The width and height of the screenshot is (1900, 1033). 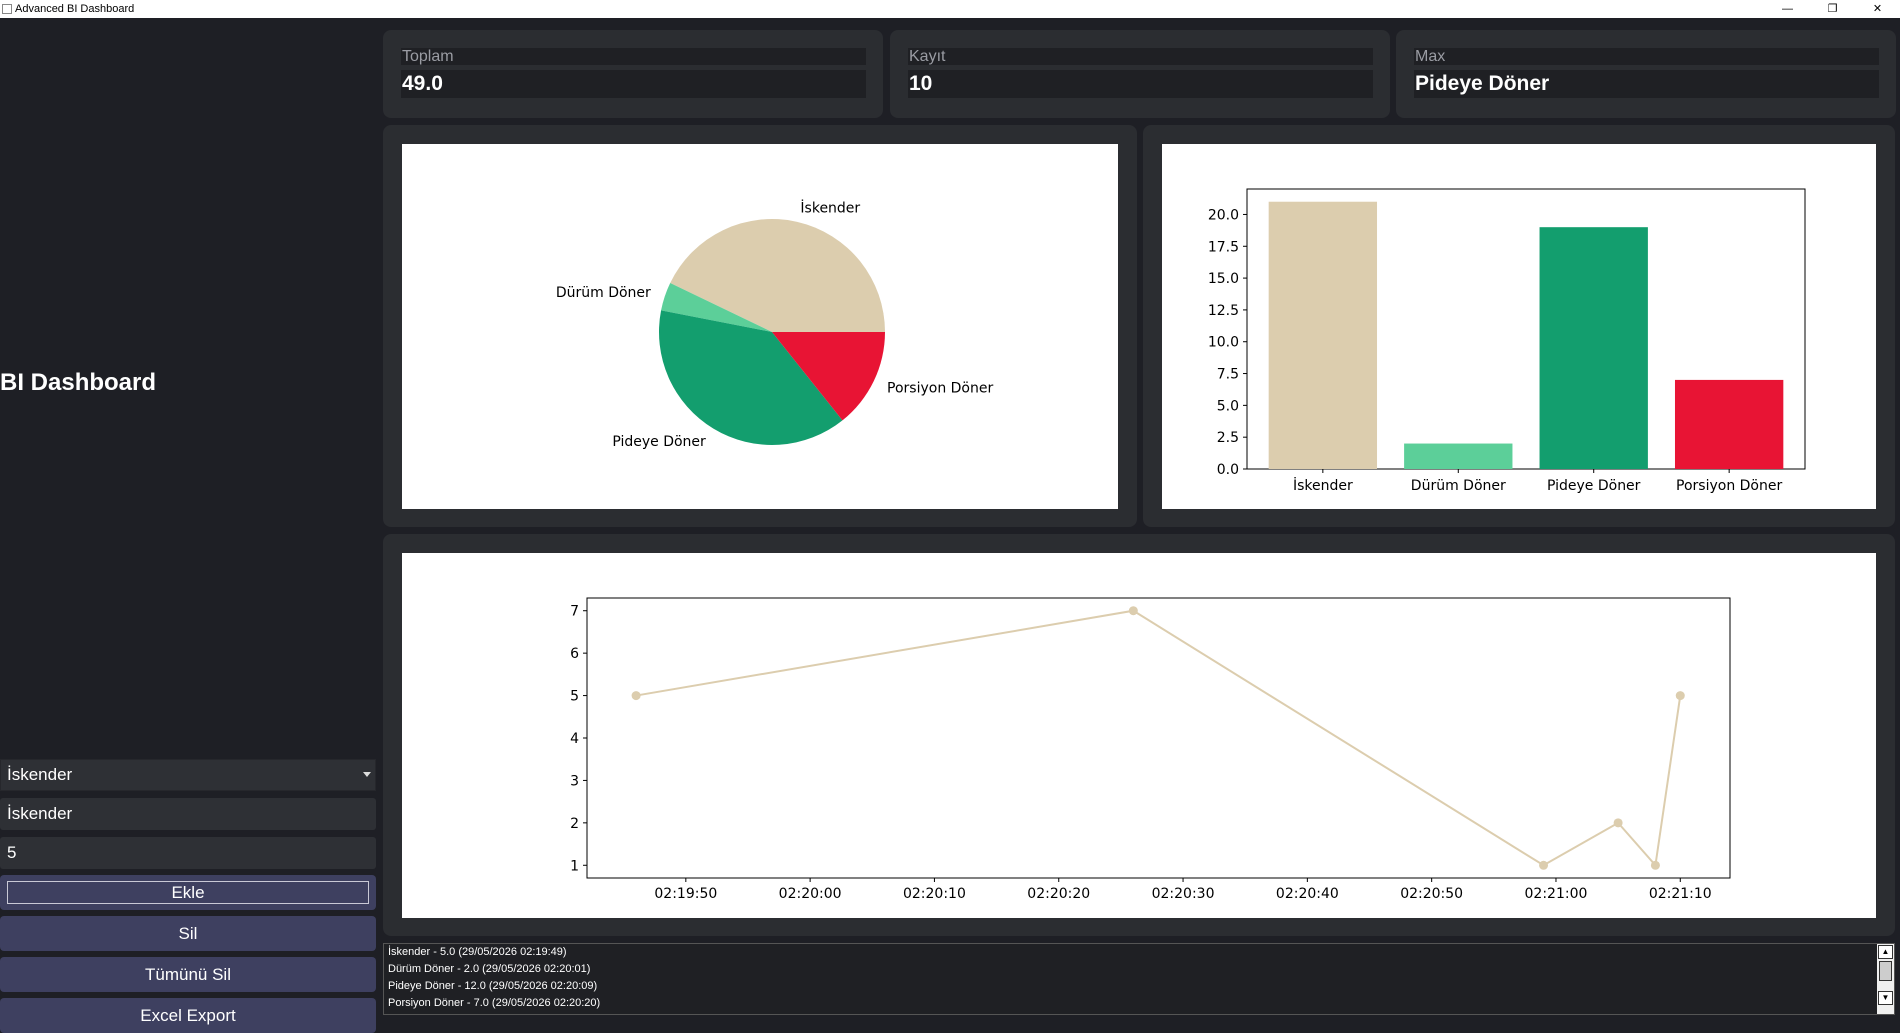 I want to click on y-tick-label: 0.0, so click(x=1228, y=470).